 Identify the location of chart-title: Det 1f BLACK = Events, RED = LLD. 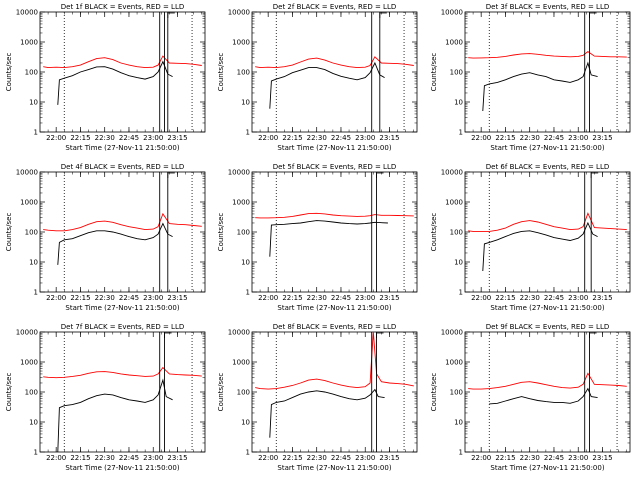
(122, 7).